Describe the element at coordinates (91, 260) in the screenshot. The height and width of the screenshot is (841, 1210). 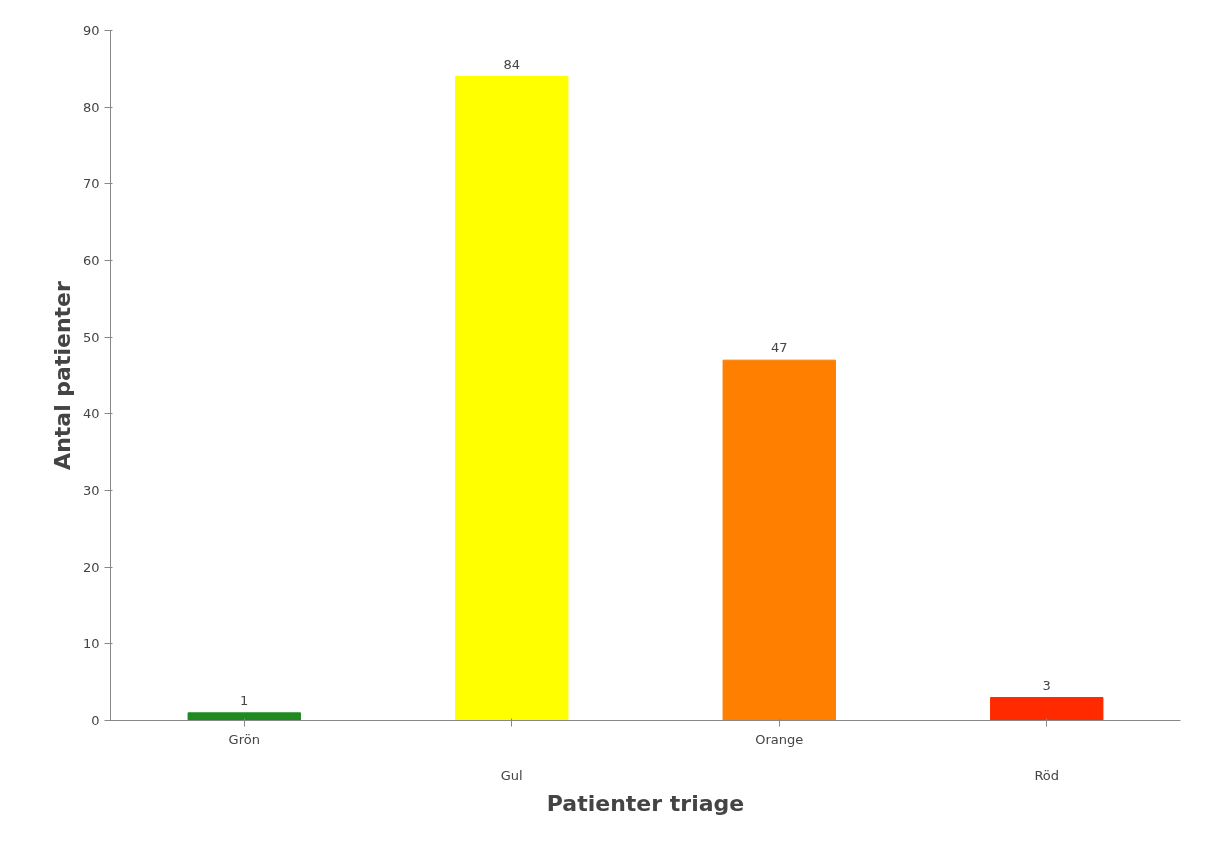
I see `y-tick-label: 60` at that location.